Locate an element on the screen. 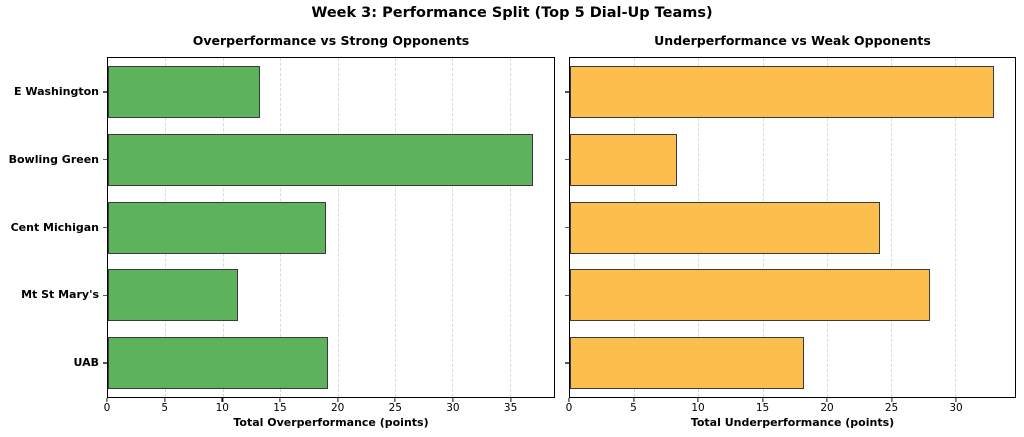 This screenshot has height=437, width=1024. x-tick-label: 35 is located at coordinates (510, 408).